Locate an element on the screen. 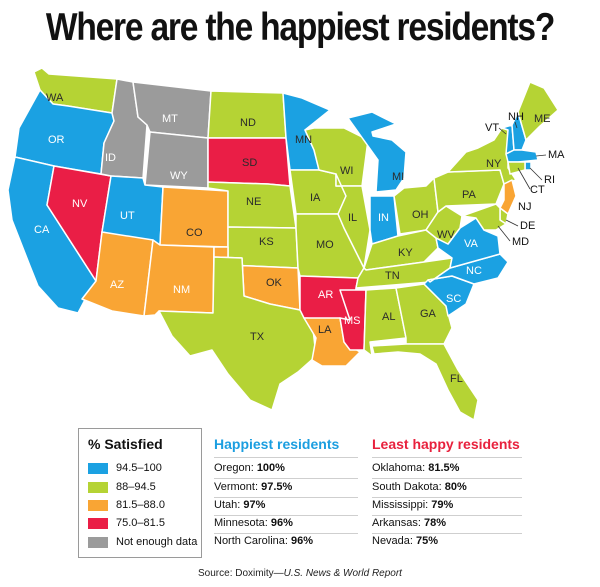 This screenshot has height=587, width=600. label-wv: WV is located at coordinates (446, 235).